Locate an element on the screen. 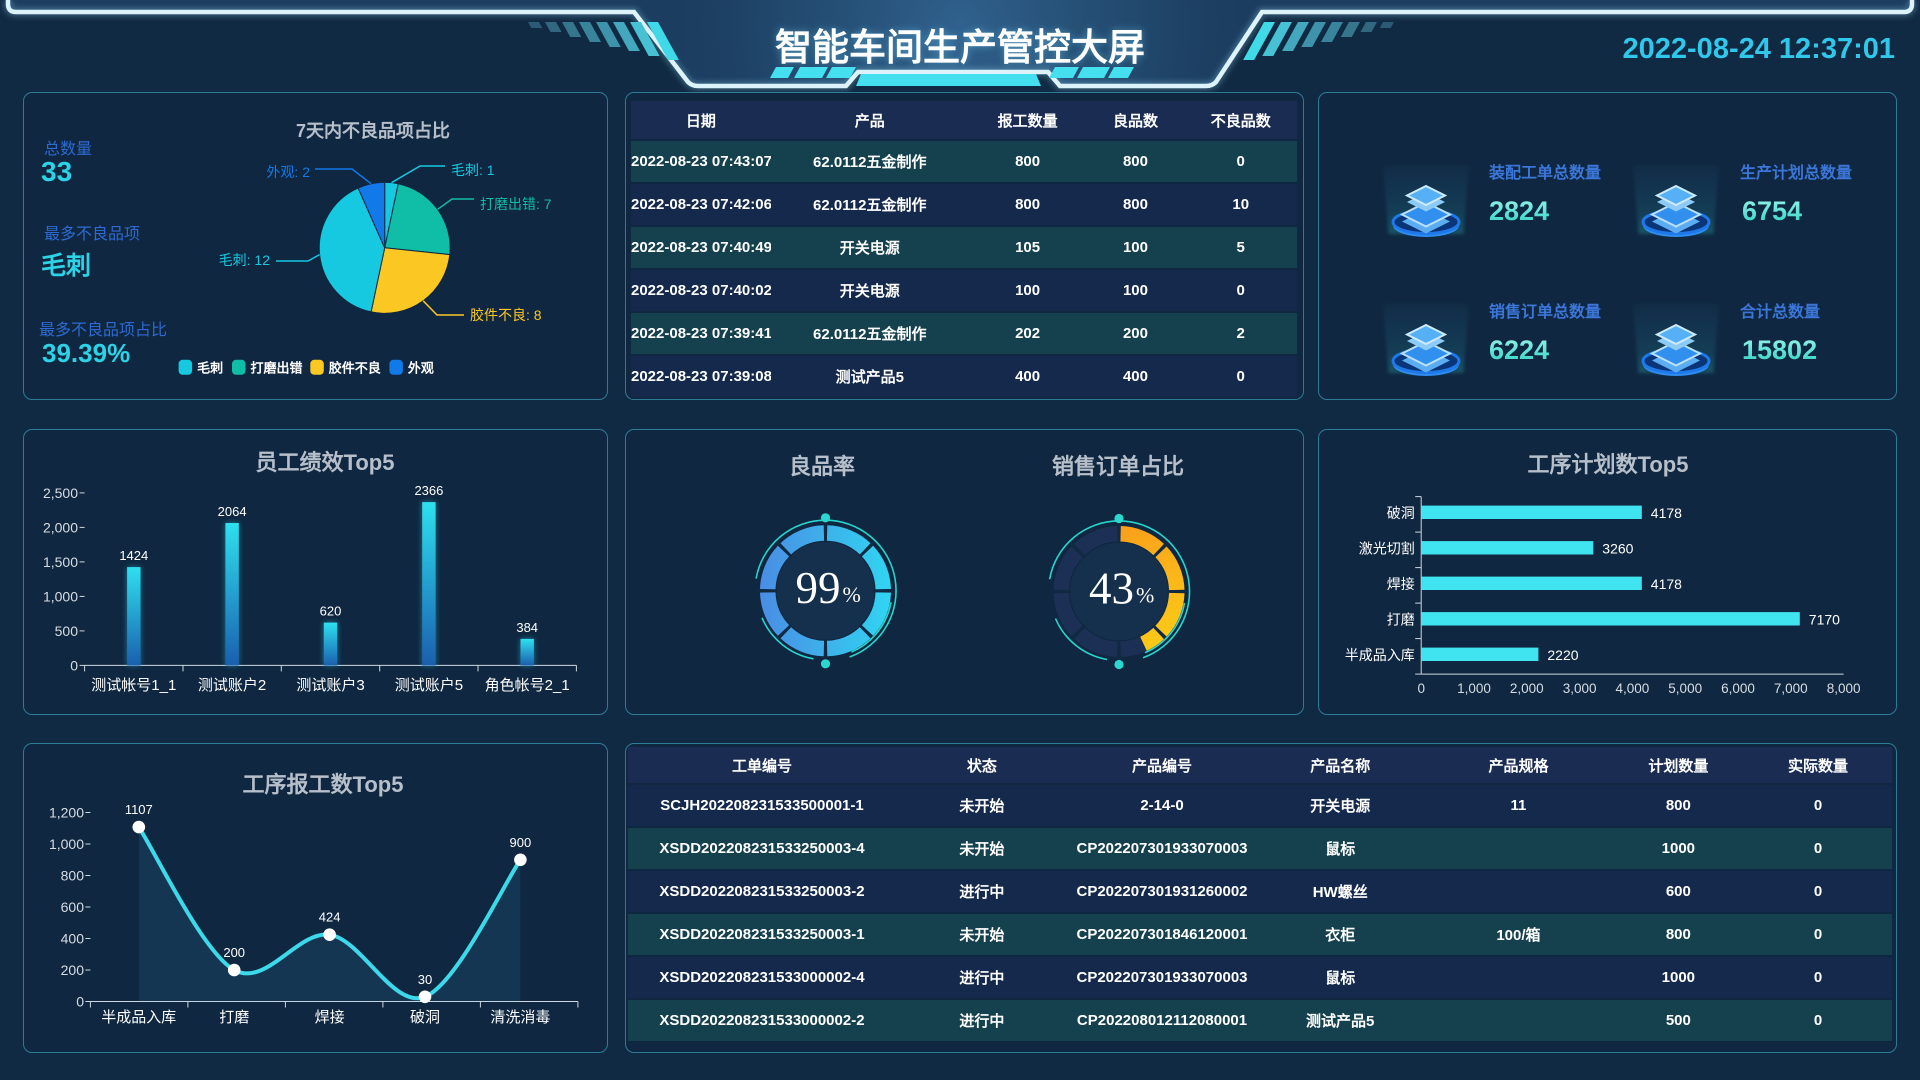 The image size is (1920, 1080). svg-text: 384 is located at coordinates (527, 627).